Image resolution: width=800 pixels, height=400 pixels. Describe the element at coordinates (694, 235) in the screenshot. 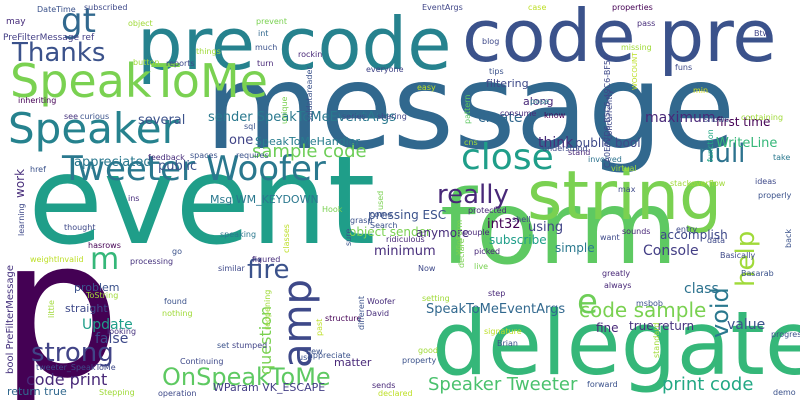

I see `word: accomplish` at that location.